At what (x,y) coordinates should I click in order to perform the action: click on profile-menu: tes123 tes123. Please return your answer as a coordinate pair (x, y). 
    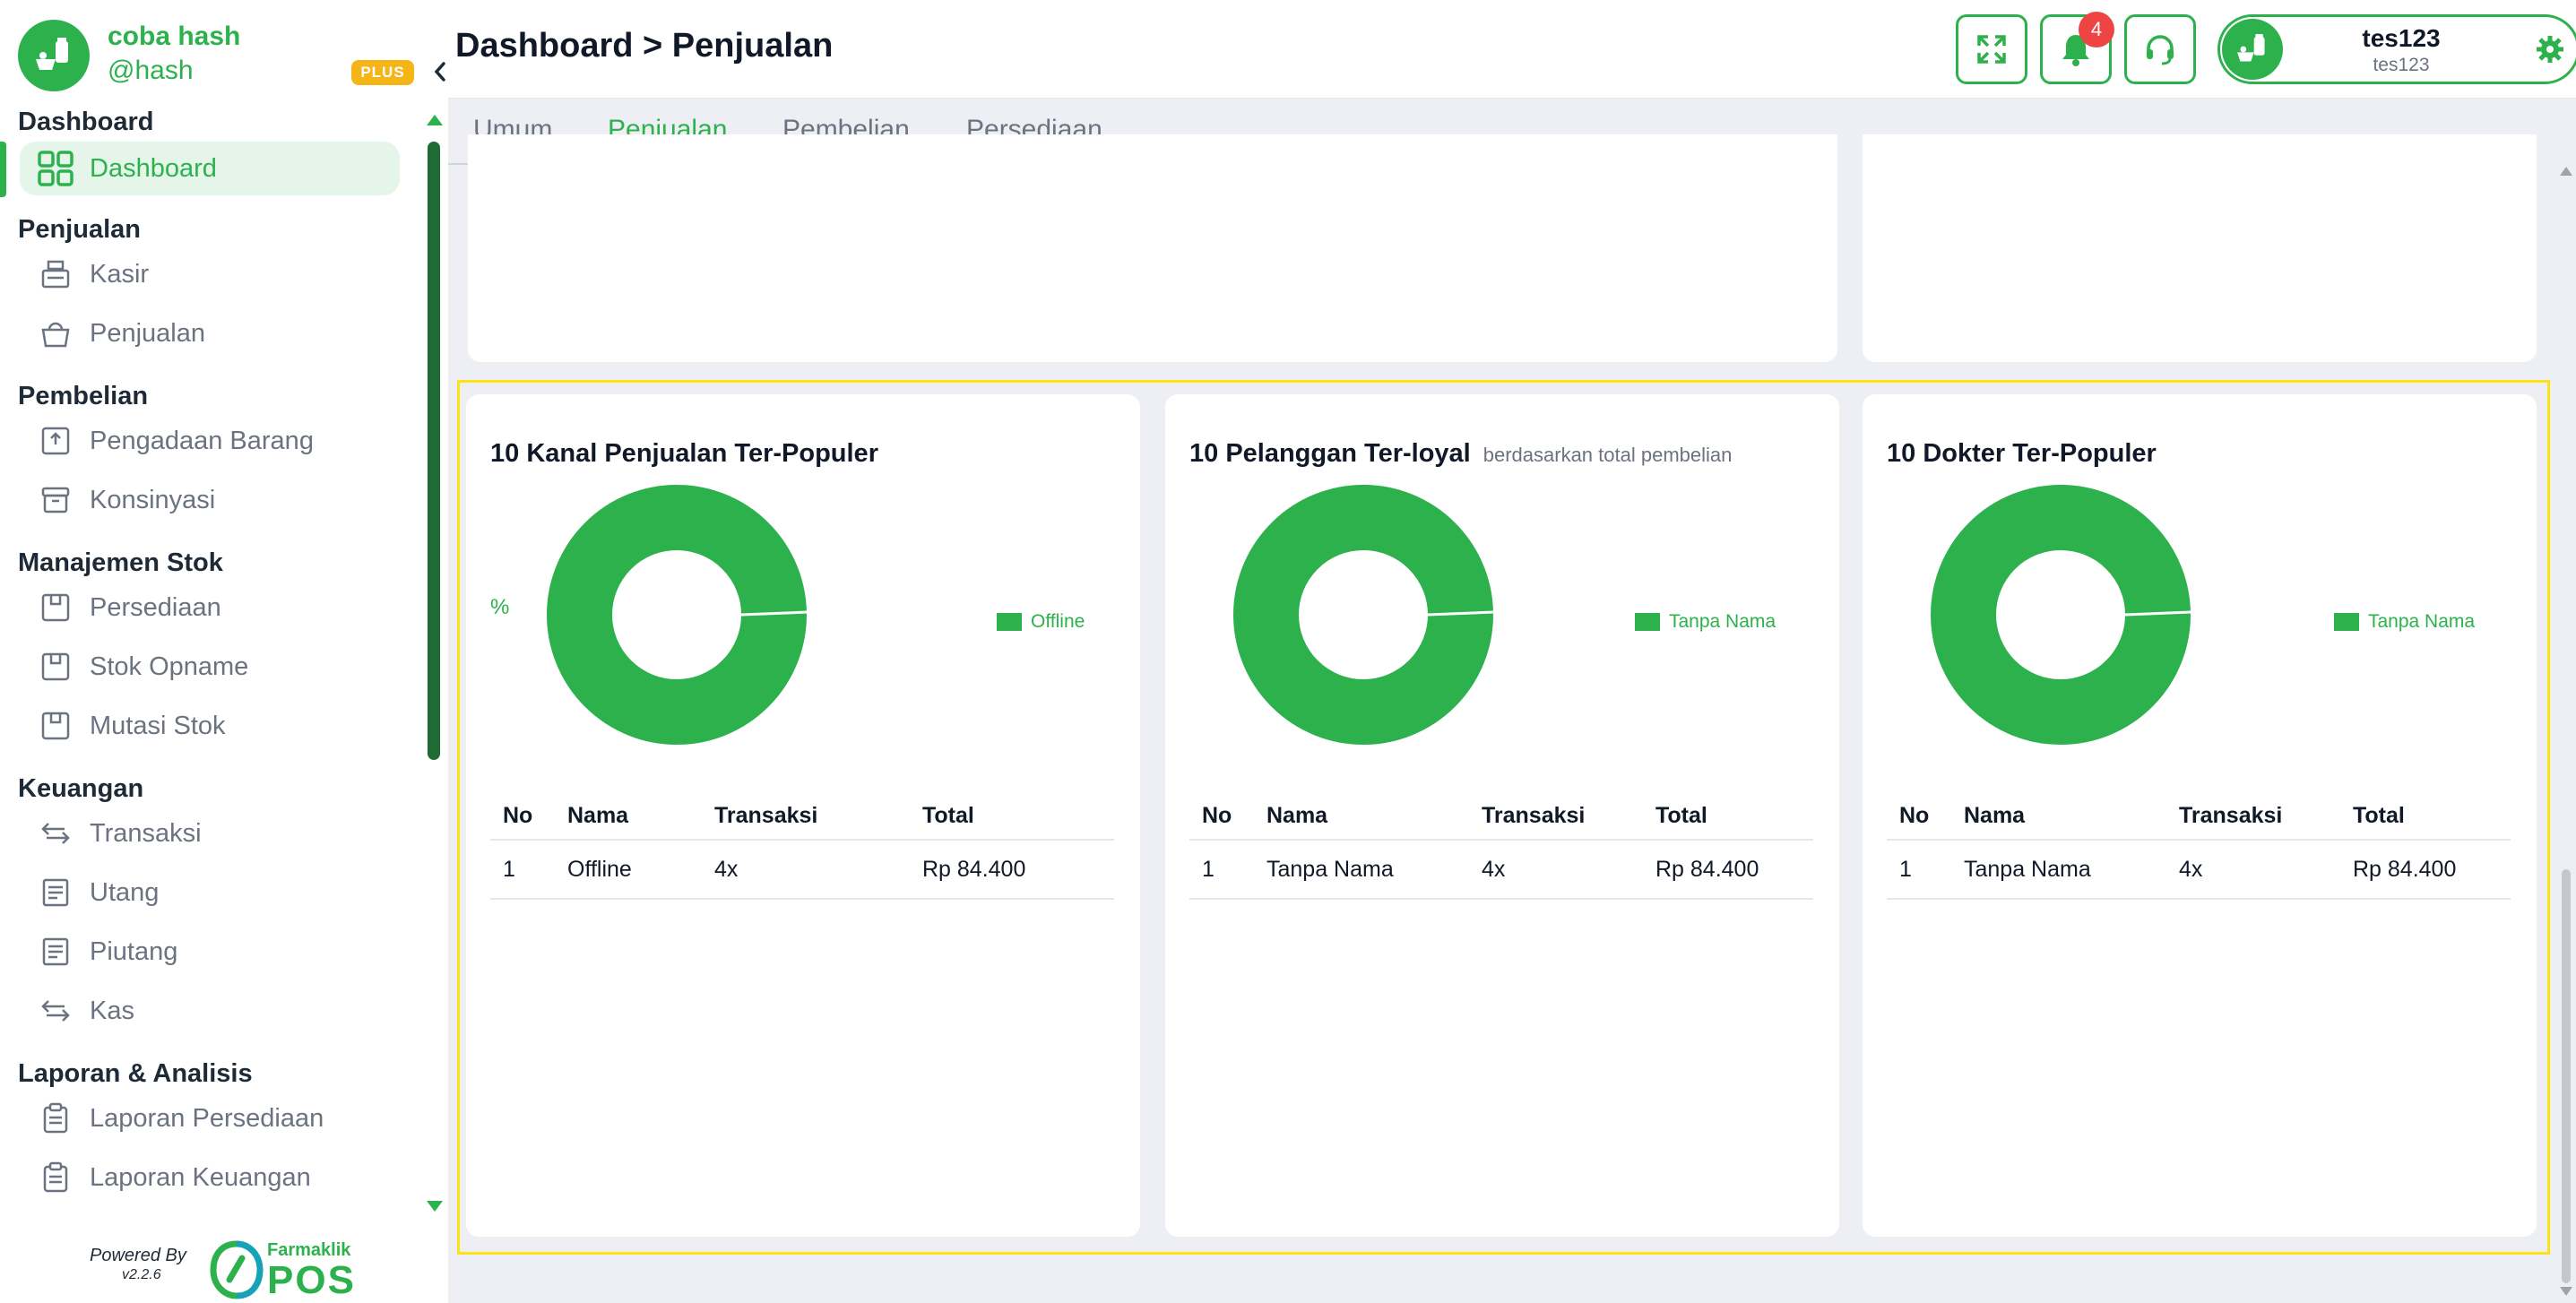
    Looking at the image, I should click on (2396, 49).